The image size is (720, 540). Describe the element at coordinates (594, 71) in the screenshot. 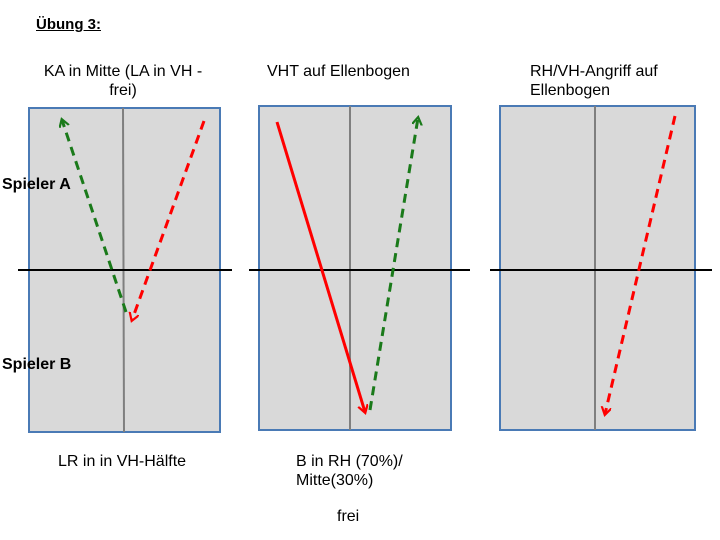

I see `panel-3-caption-line-1: RH/VH-Angriff auf` at that location.